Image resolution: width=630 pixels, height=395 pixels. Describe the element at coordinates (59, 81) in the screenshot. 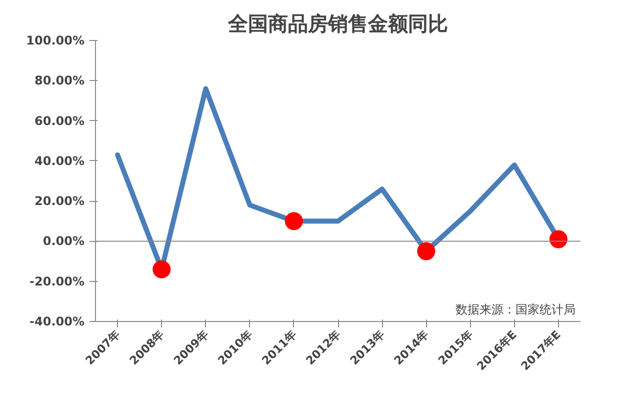

I see `y-tick-label: 80.00%` at that location.